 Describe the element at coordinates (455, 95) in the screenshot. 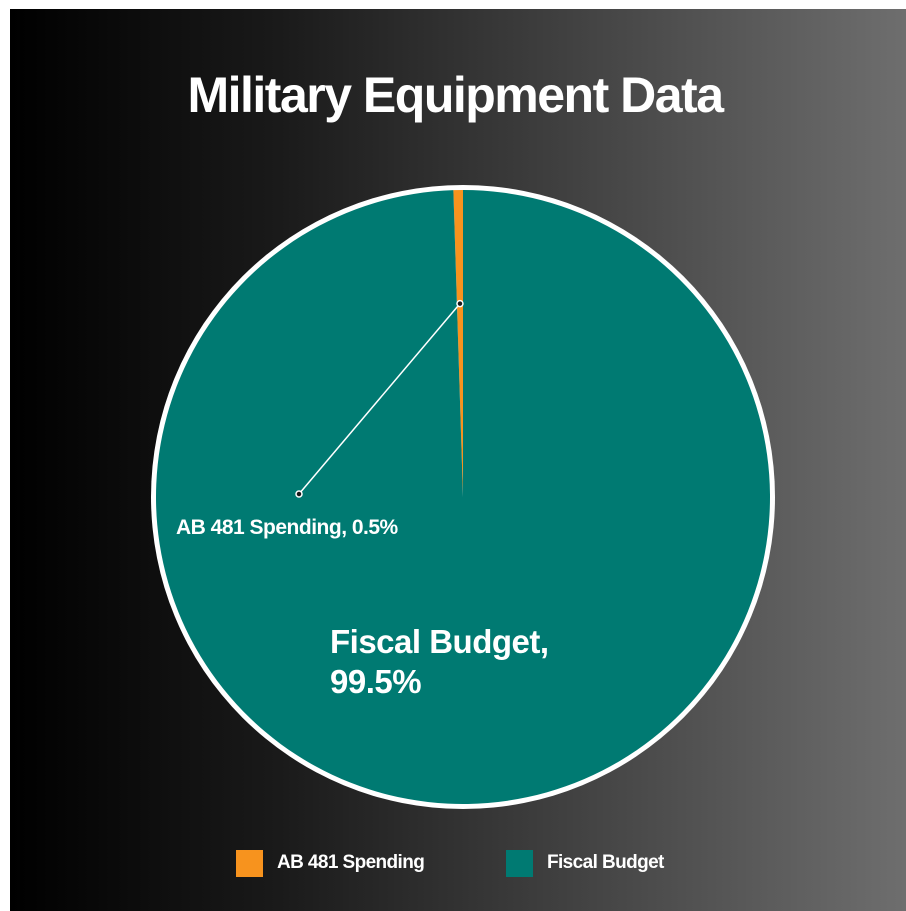

I see `chart-title: Military Equipment Data` at that location.